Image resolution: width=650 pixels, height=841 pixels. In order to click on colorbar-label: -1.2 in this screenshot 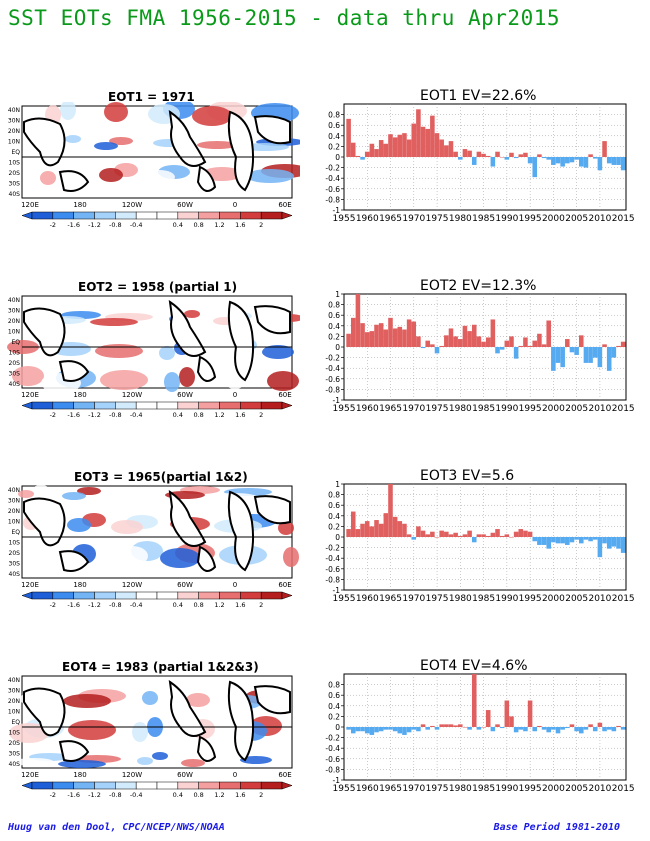, I will do `click(94, 605)`.